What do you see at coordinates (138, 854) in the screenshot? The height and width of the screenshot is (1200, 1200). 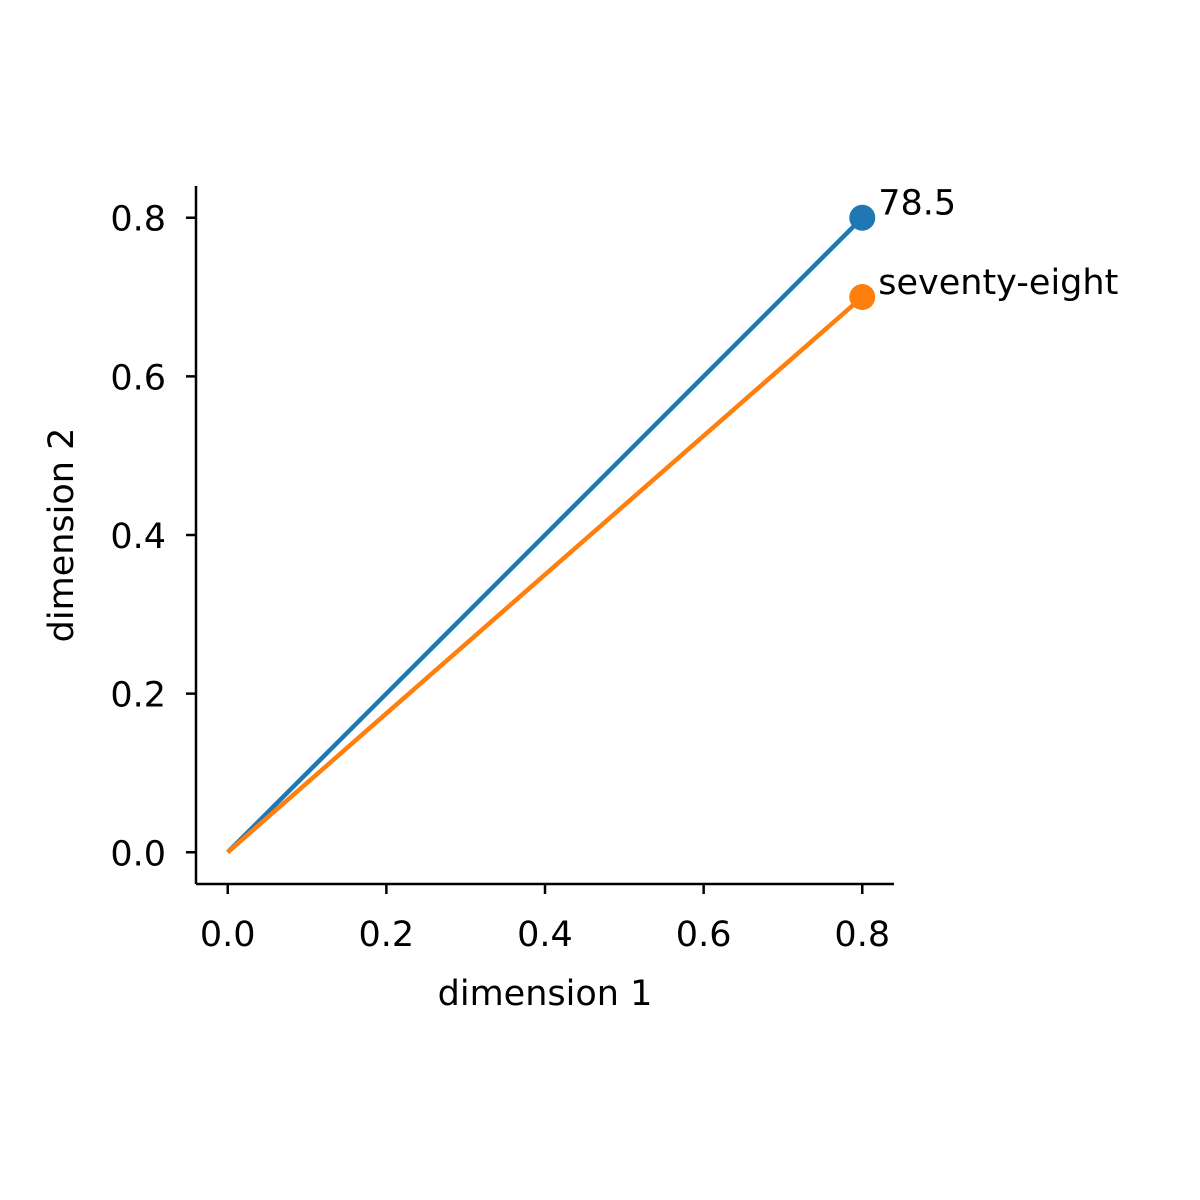 I see `y-tick-label: 0.0` at bounding box center [138, 854].